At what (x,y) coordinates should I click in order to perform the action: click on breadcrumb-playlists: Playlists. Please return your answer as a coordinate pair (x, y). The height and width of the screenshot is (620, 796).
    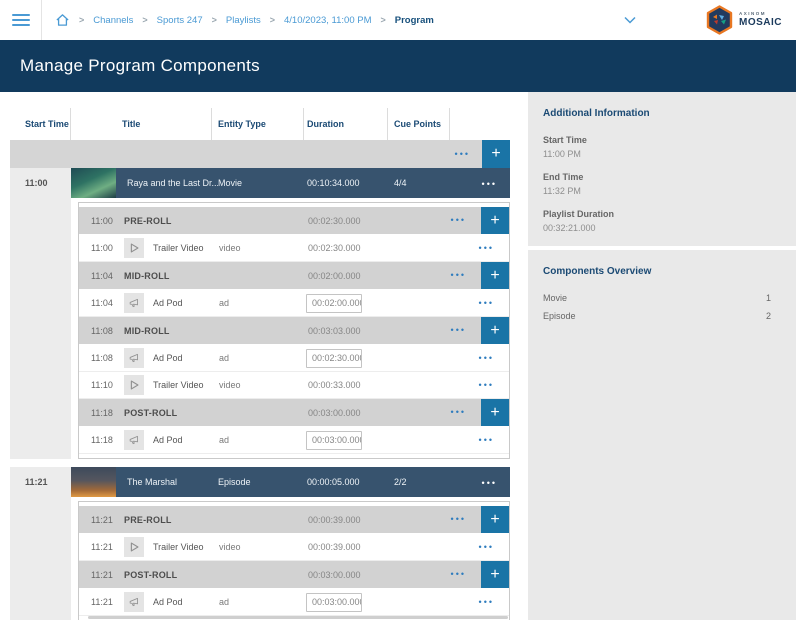
    Looking at the image, I should click on (243, 20).